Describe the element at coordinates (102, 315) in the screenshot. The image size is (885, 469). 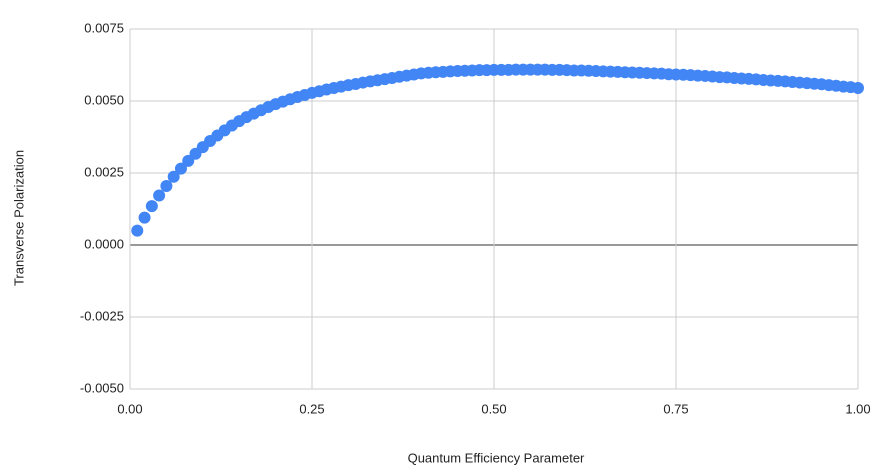
I see `y-tick-label: -0.0025` at that location.